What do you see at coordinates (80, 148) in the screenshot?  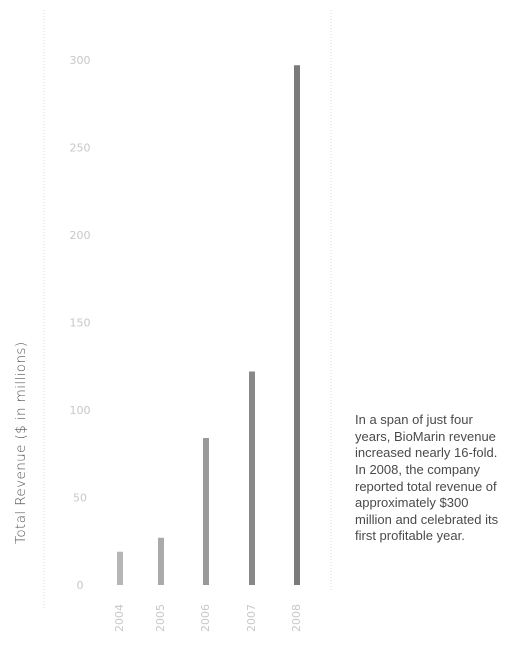 I see `y-tick-label: 250` at bounding box center [80, 148].